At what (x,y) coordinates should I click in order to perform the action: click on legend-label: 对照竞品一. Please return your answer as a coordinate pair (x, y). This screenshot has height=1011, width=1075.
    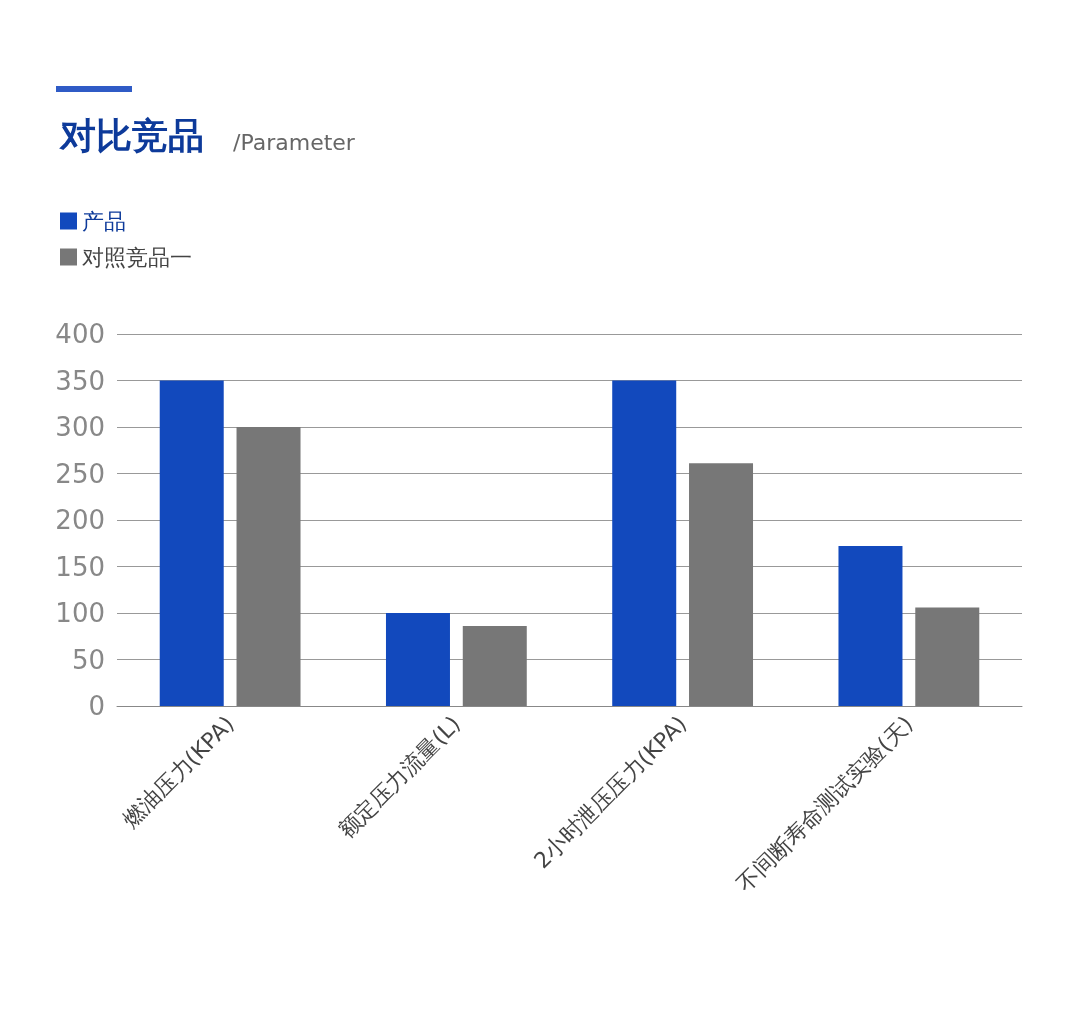
    Looking at the image, I should click on (137, 257).